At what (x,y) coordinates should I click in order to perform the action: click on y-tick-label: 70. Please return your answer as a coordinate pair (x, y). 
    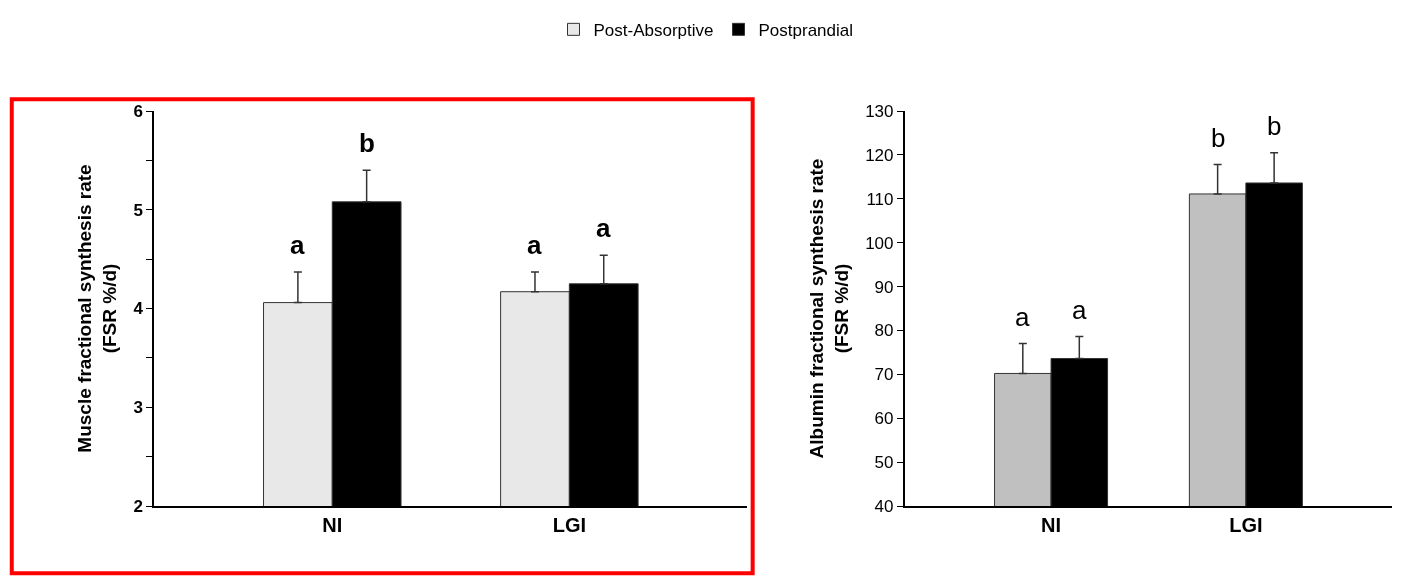
    Looking at the image, I should click on (884, 375).